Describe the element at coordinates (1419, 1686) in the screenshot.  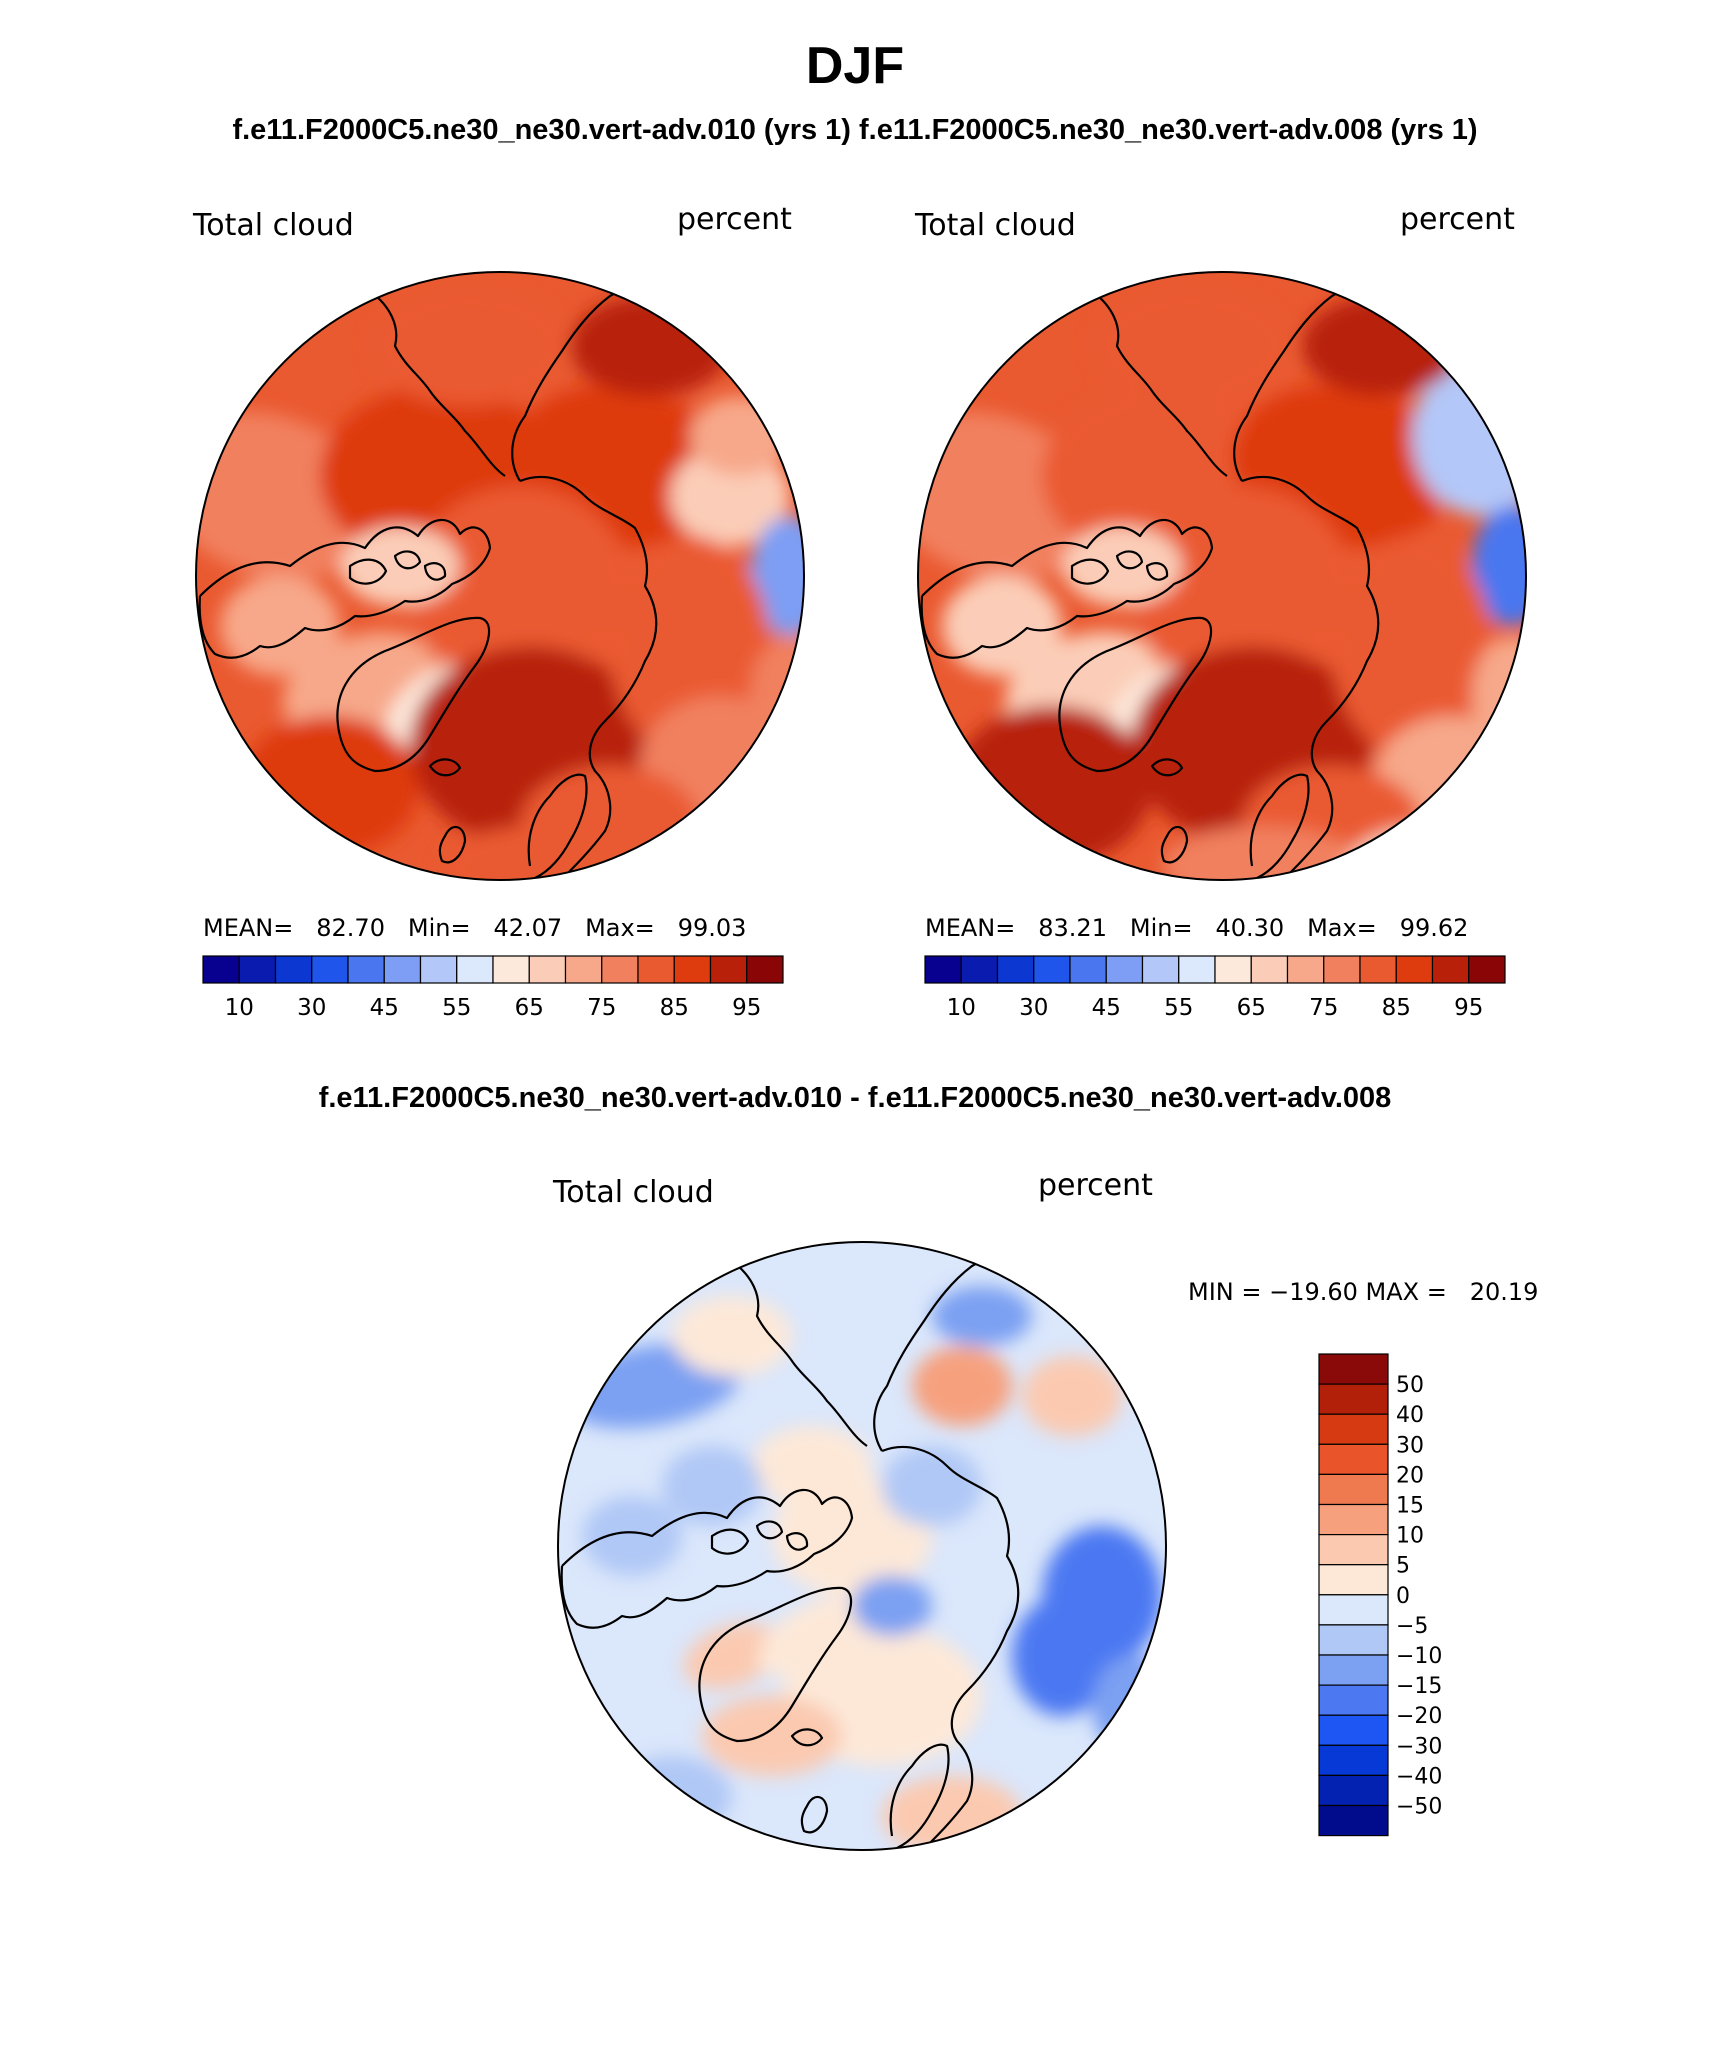
I see `colorbar-tick-label: −15` at that location.